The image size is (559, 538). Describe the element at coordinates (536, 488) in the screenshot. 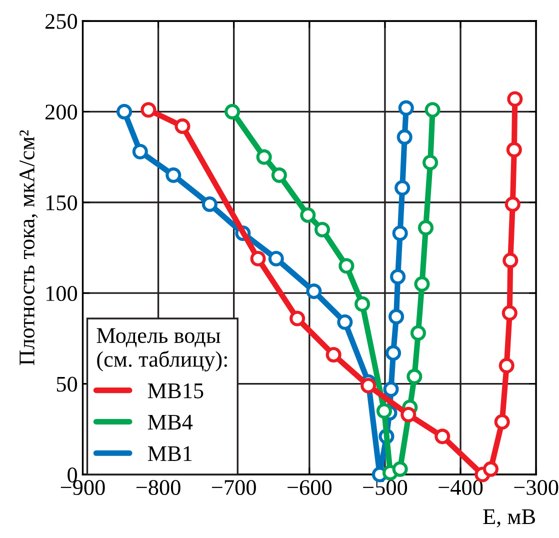

I see `x-tick-label: −300` at that location.